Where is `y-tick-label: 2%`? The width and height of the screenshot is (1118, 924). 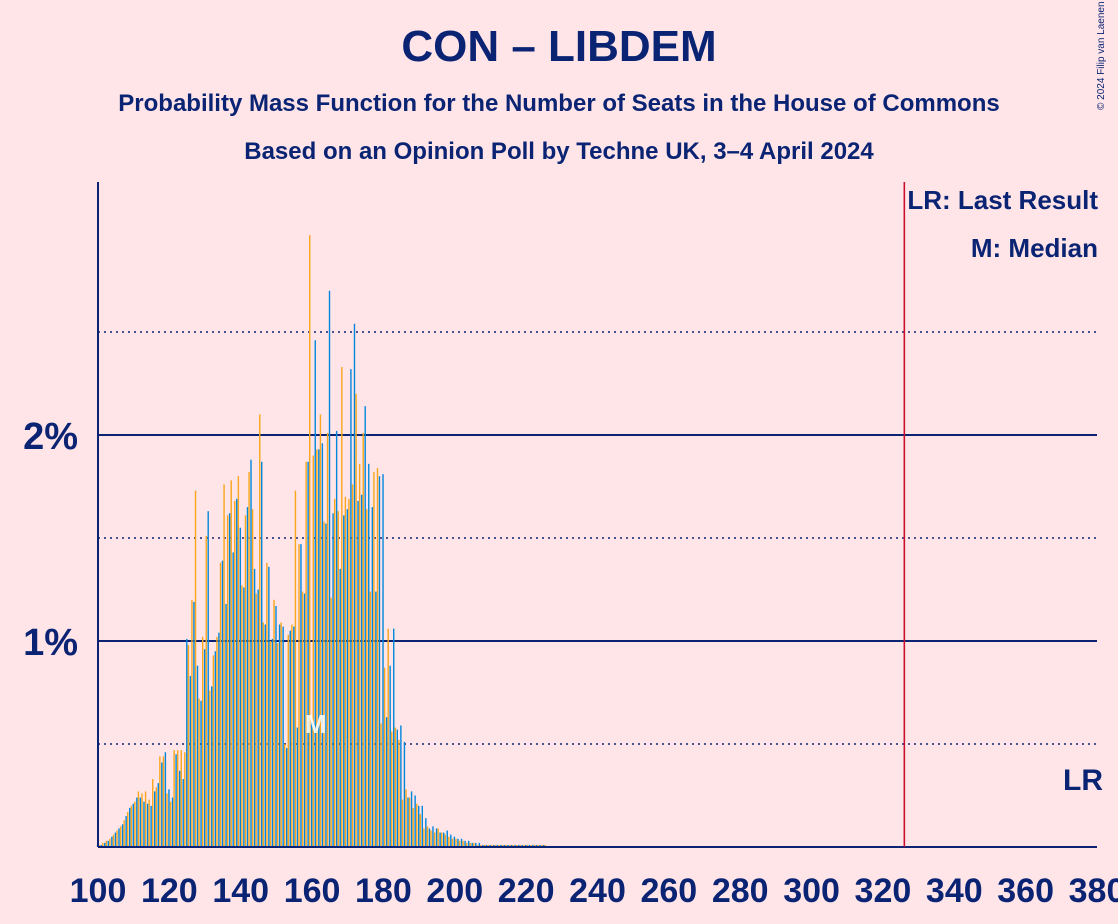
y-tick-label: 2% is located at coordinates (50, 437).